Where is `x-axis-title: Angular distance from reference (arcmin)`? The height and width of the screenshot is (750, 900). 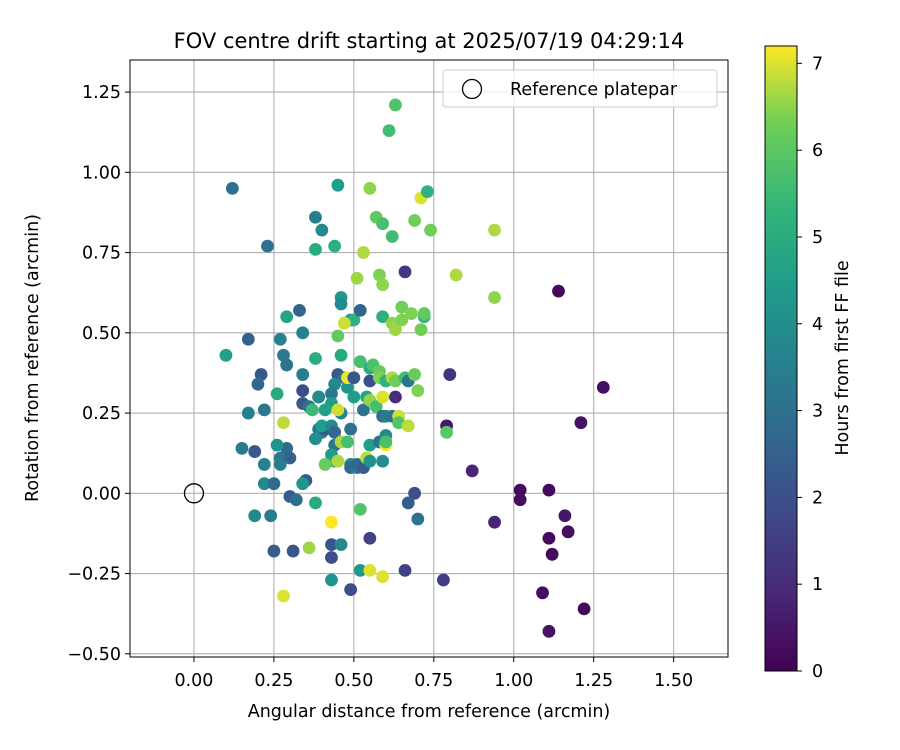
x-axis-title: Angular distance from reference (arcmin) is located at coordinates (429, 712).